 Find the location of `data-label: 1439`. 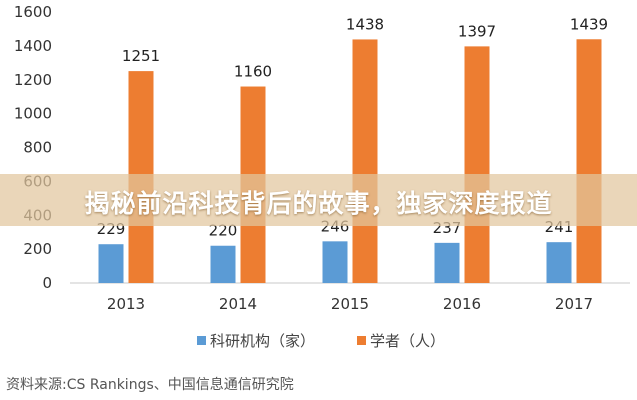

data-label: 1439 is located at coordinates (589, 24).